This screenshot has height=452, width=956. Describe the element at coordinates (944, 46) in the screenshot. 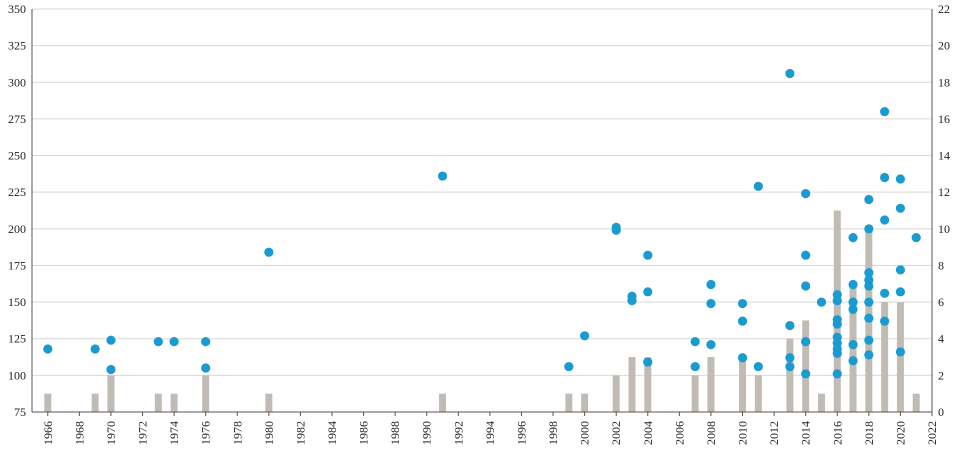

I see `y-right-tick-label: 20` at that location.